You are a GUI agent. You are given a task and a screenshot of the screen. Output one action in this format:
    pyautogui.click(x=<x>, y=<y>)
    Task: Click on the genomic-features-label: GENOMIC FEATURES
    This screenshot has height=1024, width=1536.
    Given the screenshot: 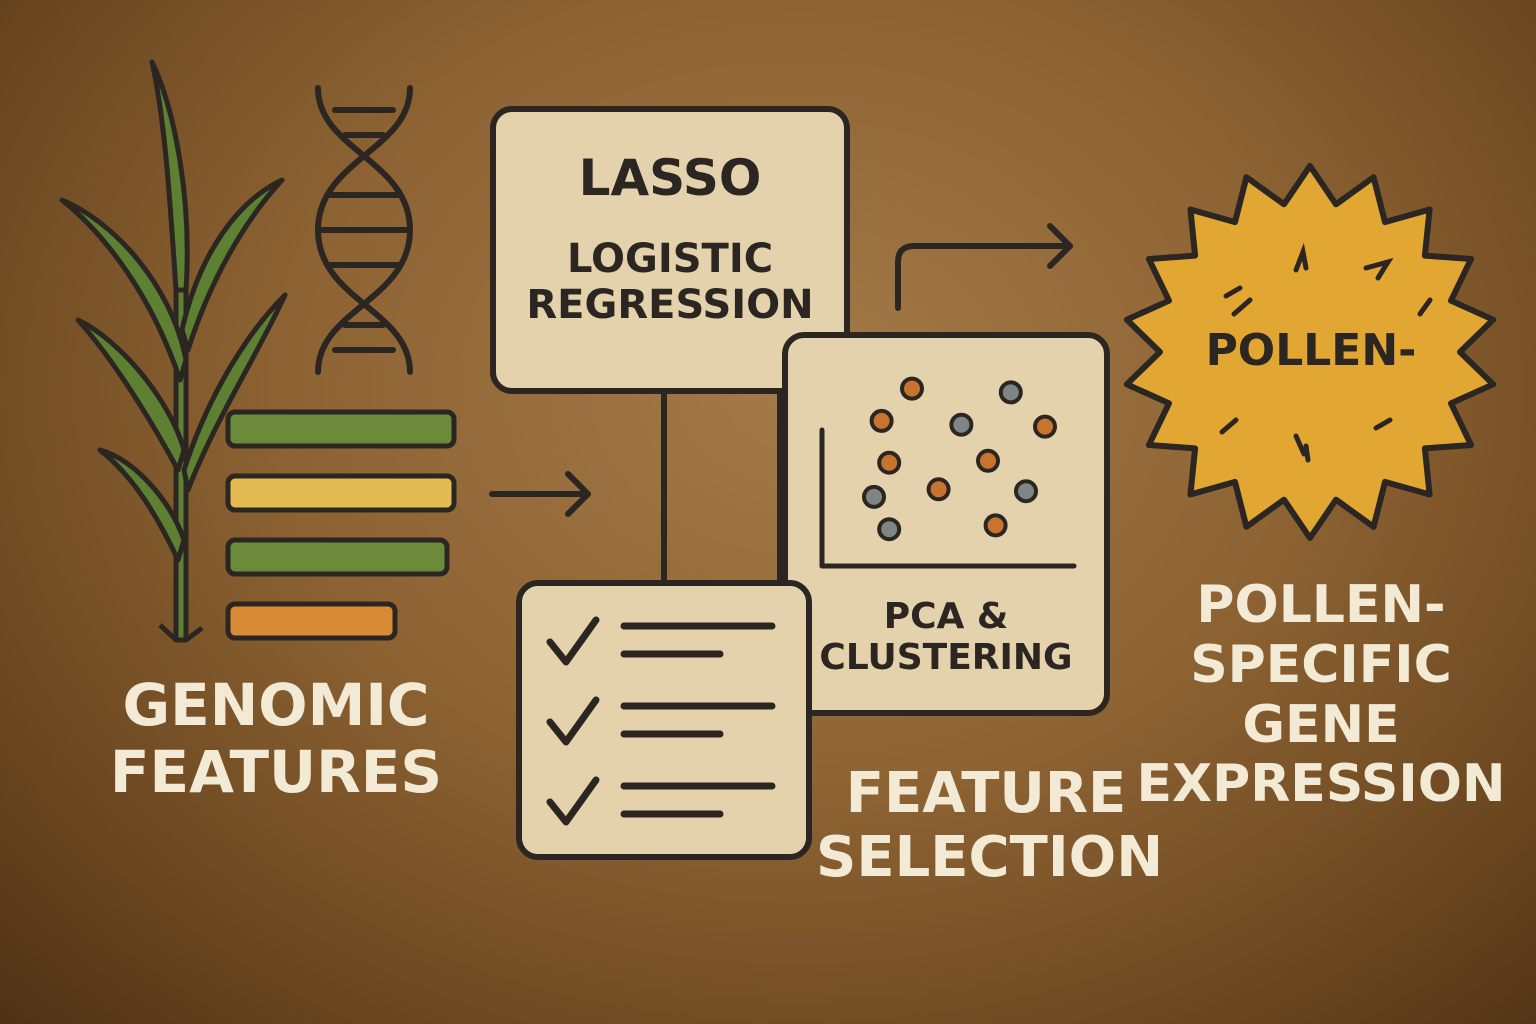 What is the action you would take?
    pyautogui.click(x=276, y=738)
    